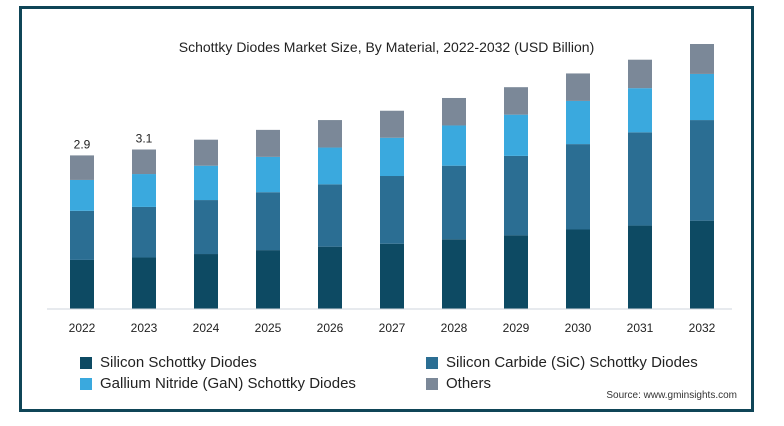 The width and height of the screenshot is (784, 426). Describe the element at coordinates (206, 152) in the screenshot. I see `bar-2024-others` at that location.